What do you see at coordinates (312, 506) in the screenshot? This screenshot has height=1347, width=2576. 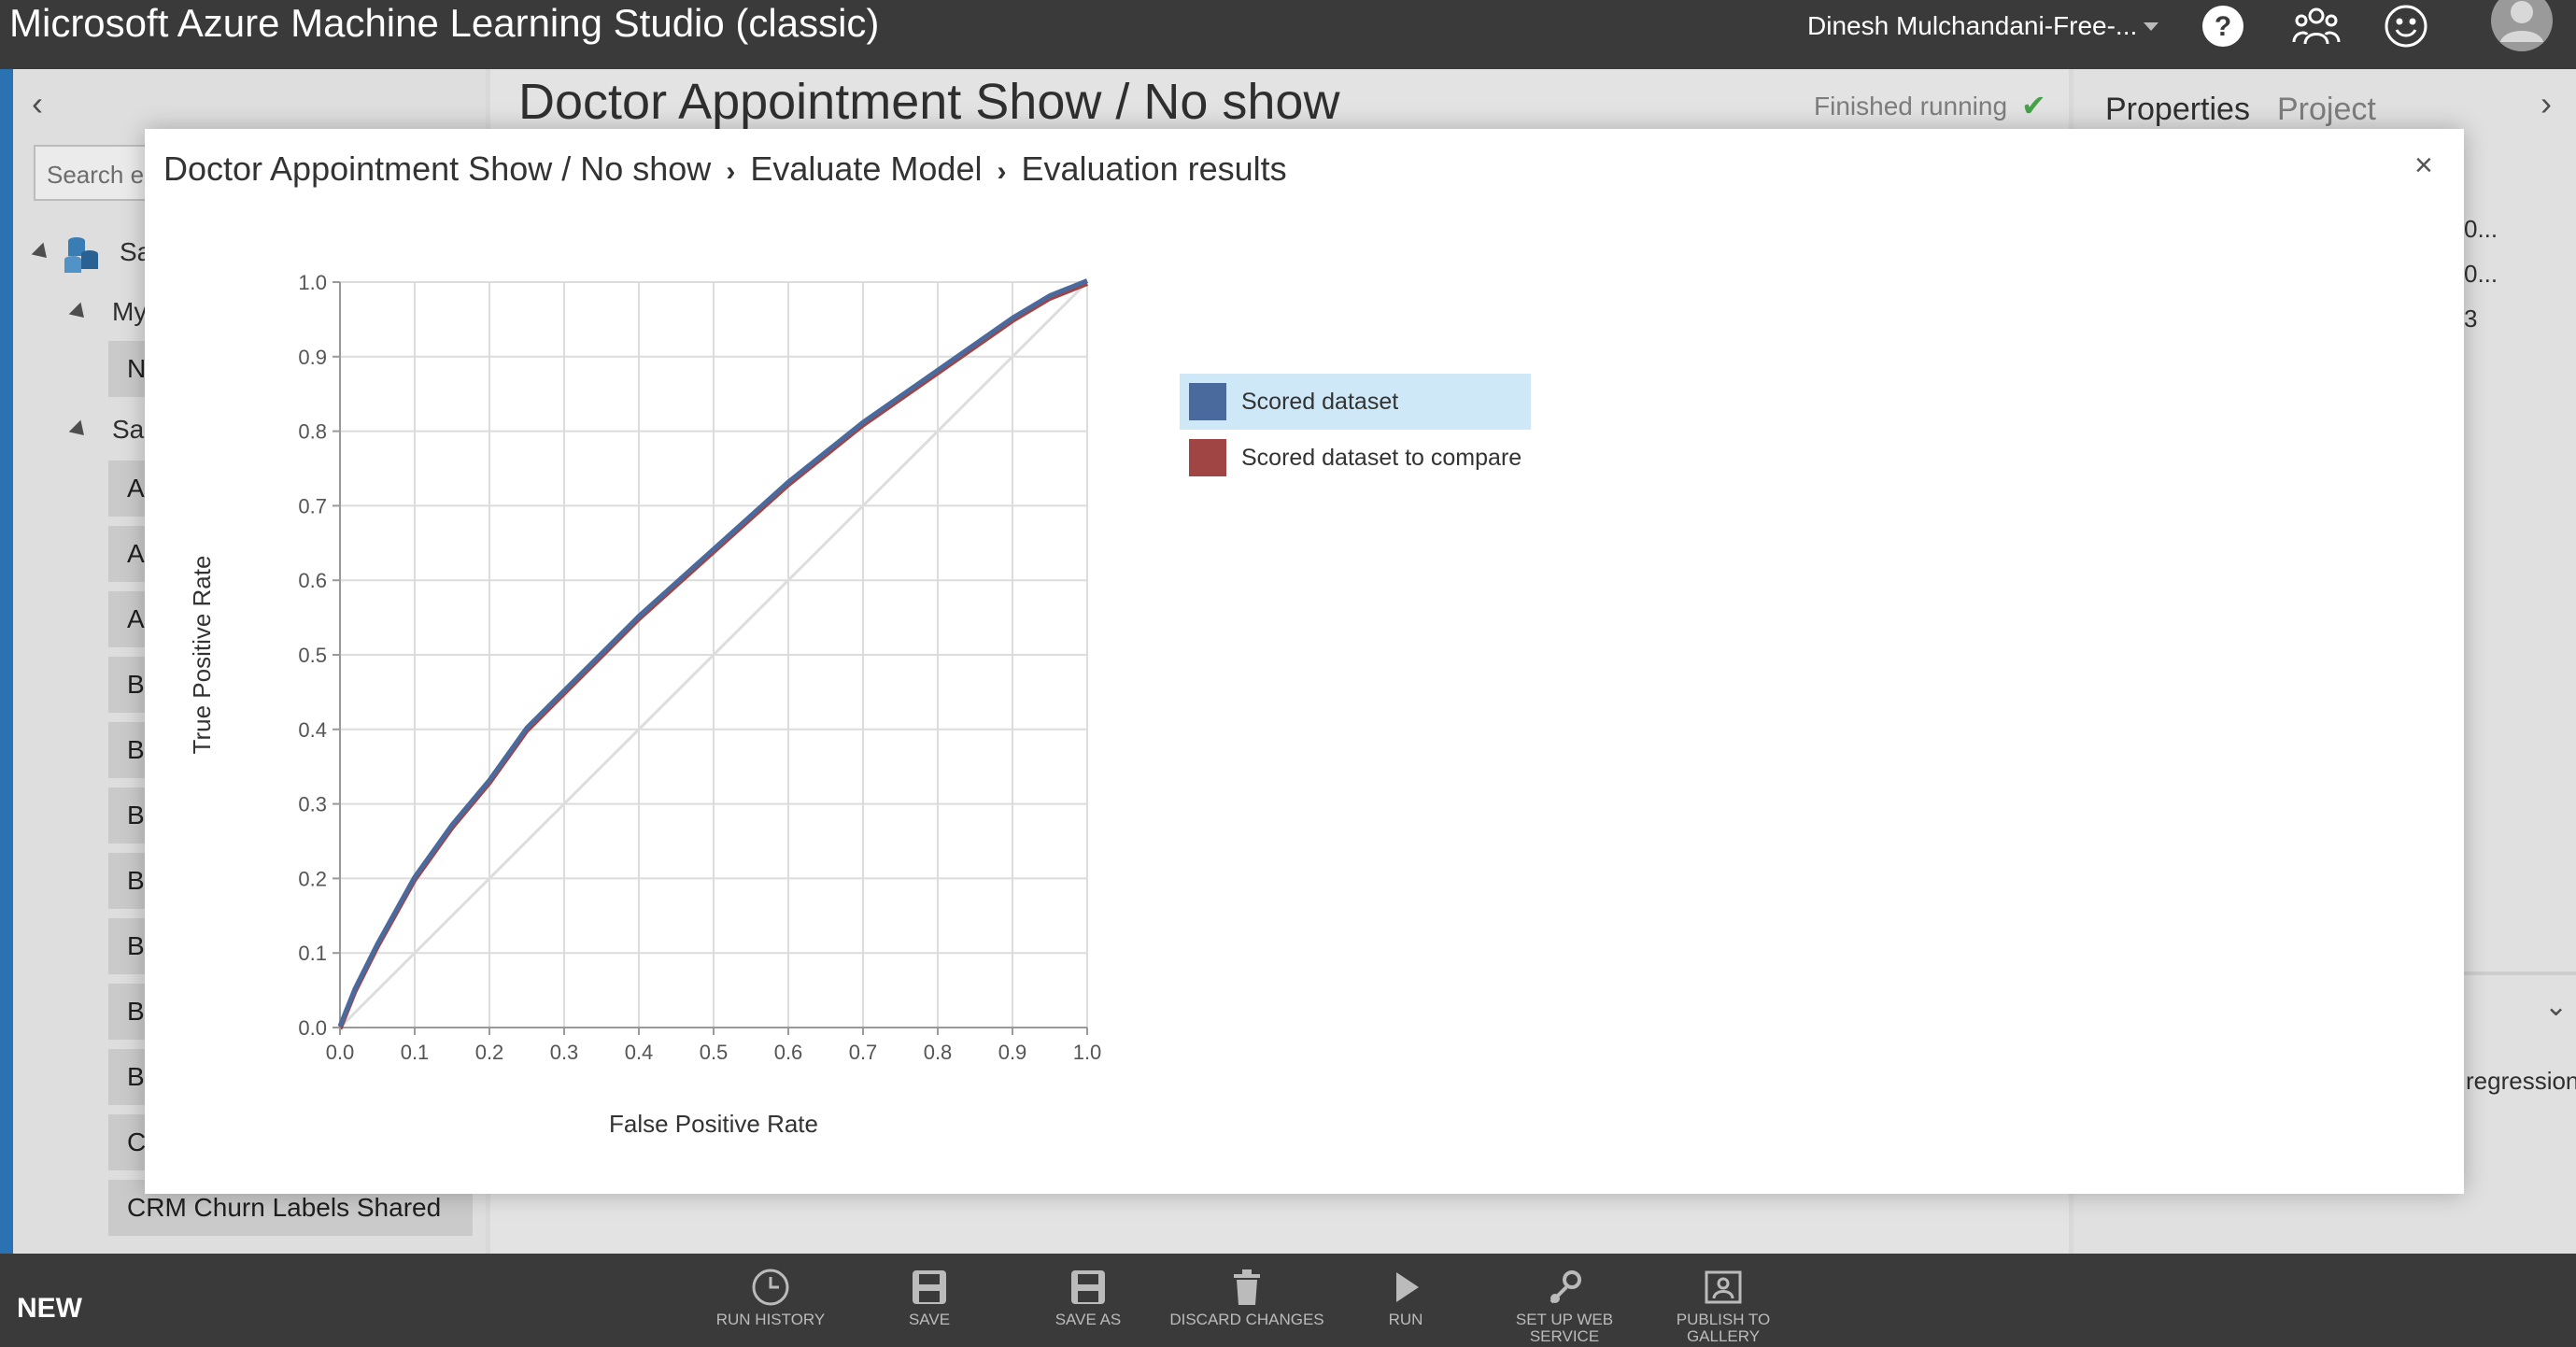 I see `y-tick-label: 0.7` at bounding box center [312, 506].